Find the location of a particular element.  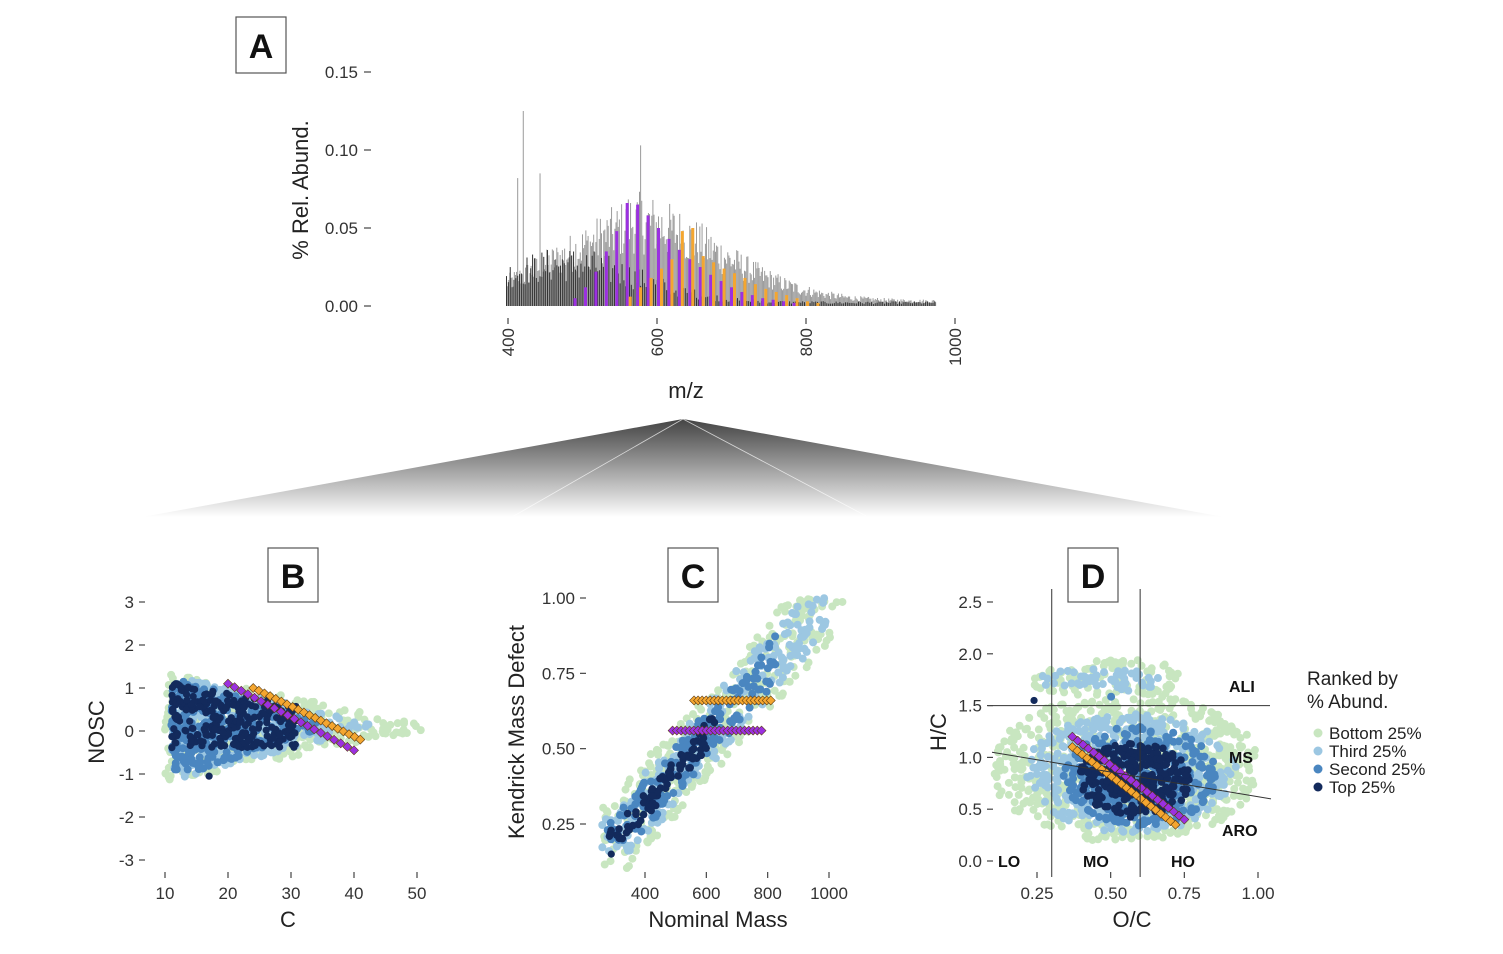

legend-item-third: Third 25% is located at coordinates (1367, 751).